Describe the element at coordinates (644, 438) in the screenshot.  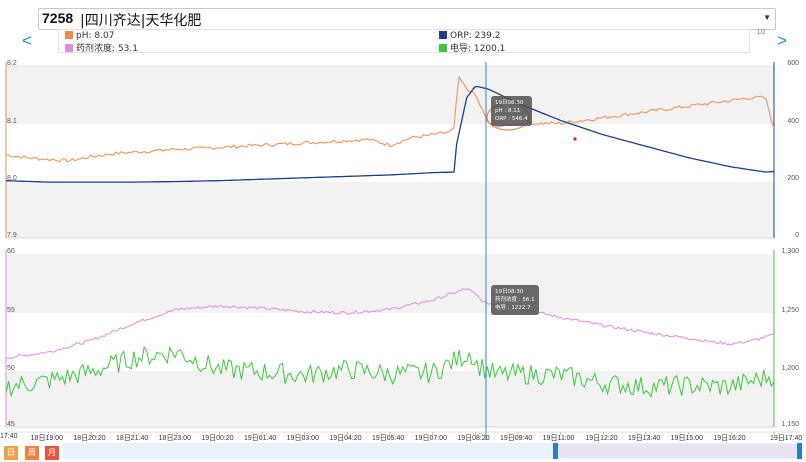
I see `x-tick-label: 19日13:40` at that location.